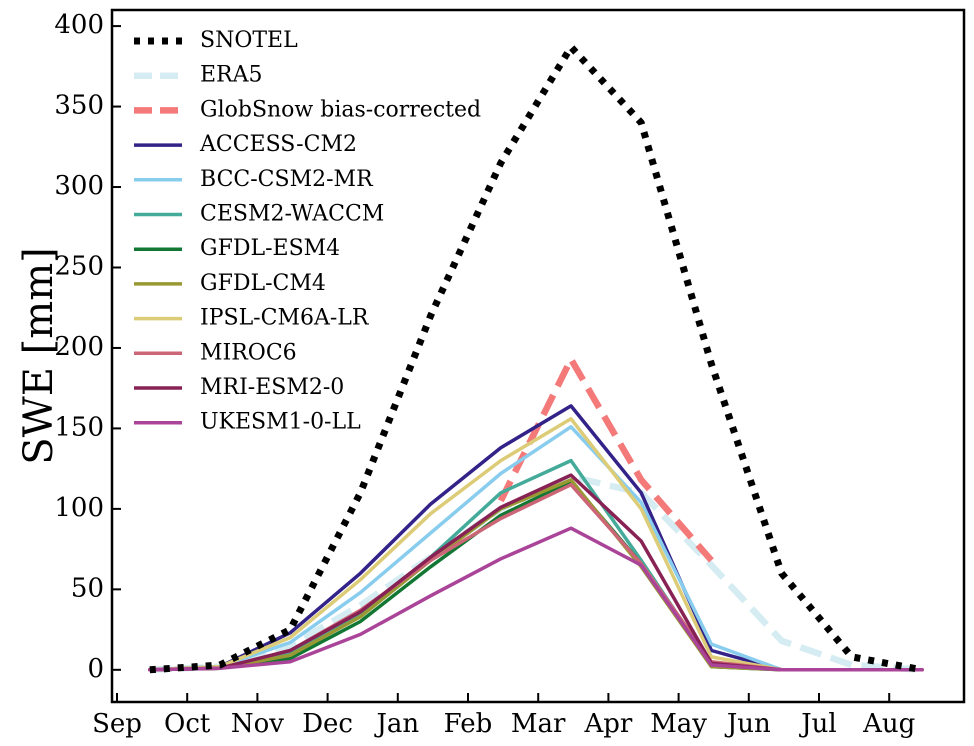 This screenshot has width=974, height=746. Describe the element at coordinates (285, 318) in the screenshot. I see `legend-label: IPSL-CM6A-LR` at that location.